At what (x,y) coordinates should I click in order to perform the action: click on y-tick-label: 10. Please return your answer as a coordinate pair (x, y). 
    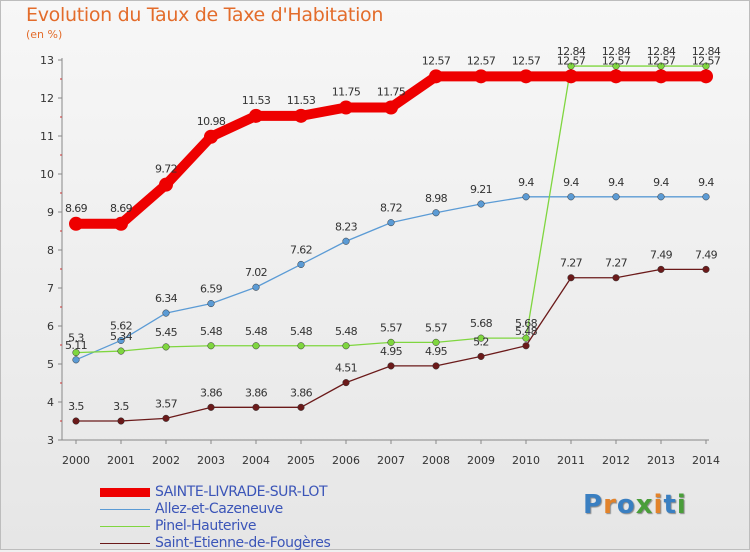
    Looking at the image, I should click on (47, 174).